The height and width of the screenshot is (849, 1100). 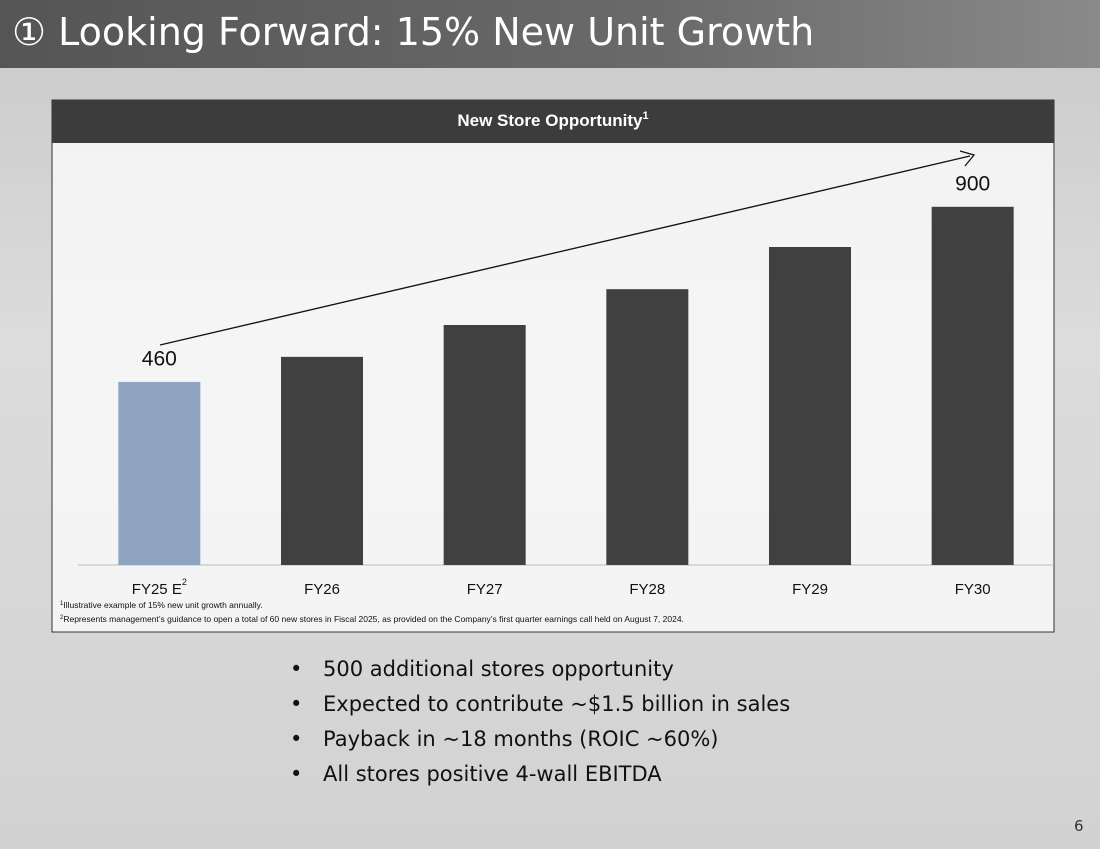 I want to click on chart-header, so click(x=553, y=121).